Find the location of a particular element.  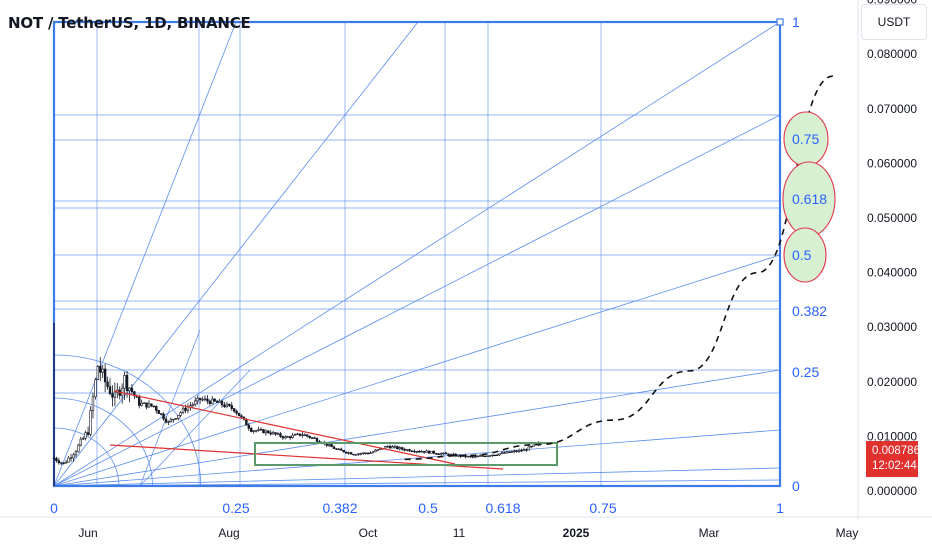

bottom-level-label-3: 0.5 is located at coordinates (428, 508).